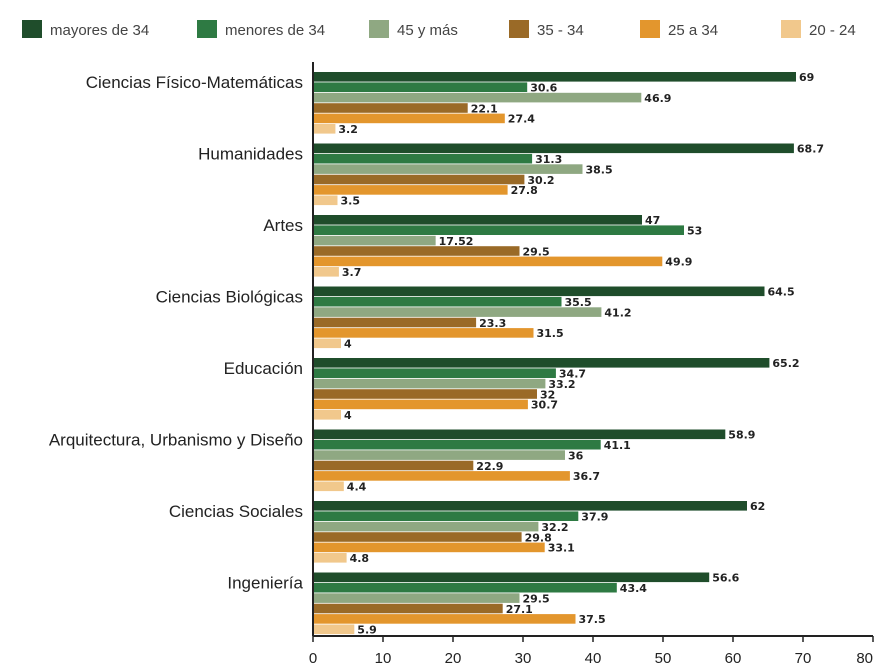 The height and width of the screenshot is (669, 883). Describe the element at coordinates (594, 517) in the screenshot. I see `data-label-7-2: 37.9` at that location.